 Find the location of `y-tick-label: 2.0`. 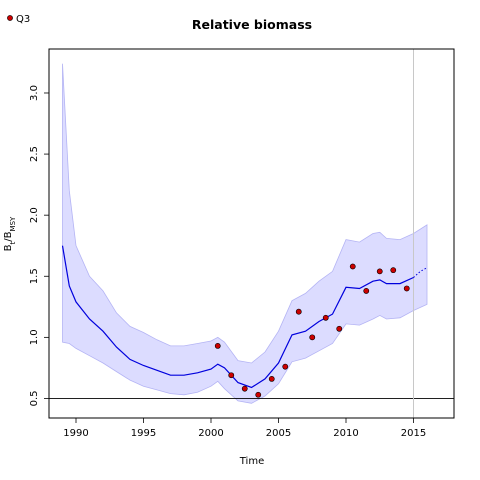

y-tick-label: 2.0 is located at coordinates (34, 215).